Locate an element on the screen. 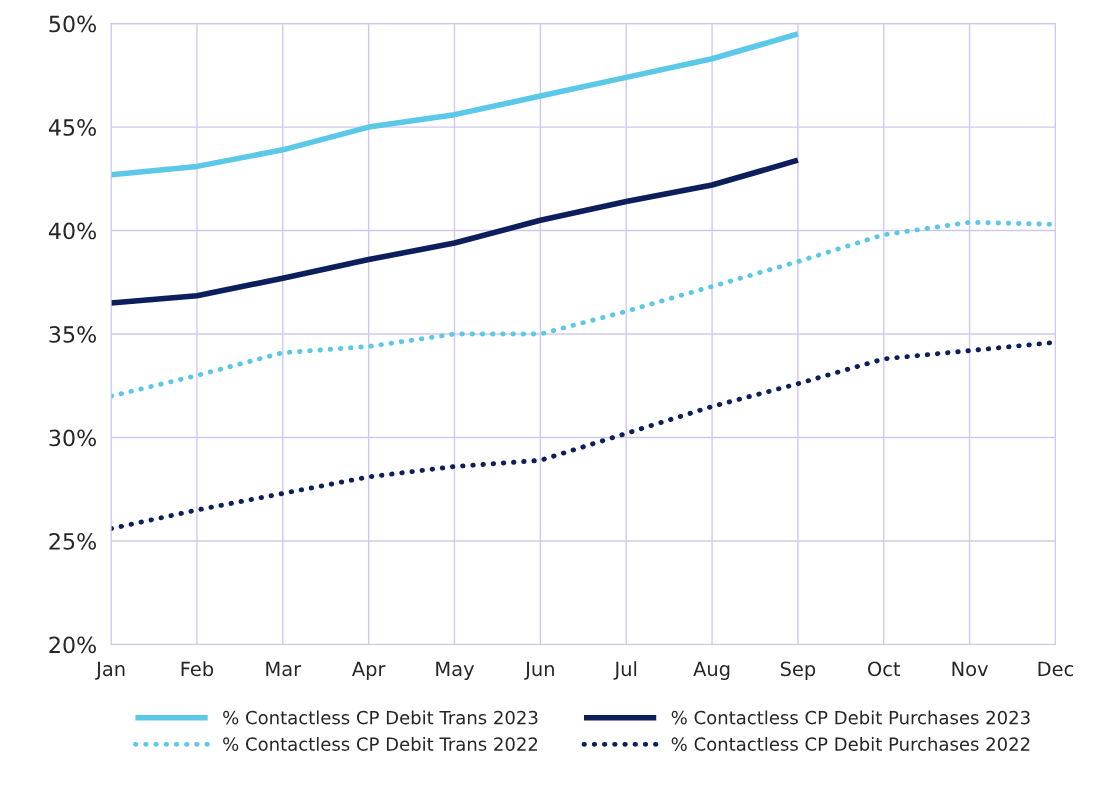 Image resolution: width=1111 pixels, height=786 pixels. y-tick-label: 25% is located at coordinates (72, 541).